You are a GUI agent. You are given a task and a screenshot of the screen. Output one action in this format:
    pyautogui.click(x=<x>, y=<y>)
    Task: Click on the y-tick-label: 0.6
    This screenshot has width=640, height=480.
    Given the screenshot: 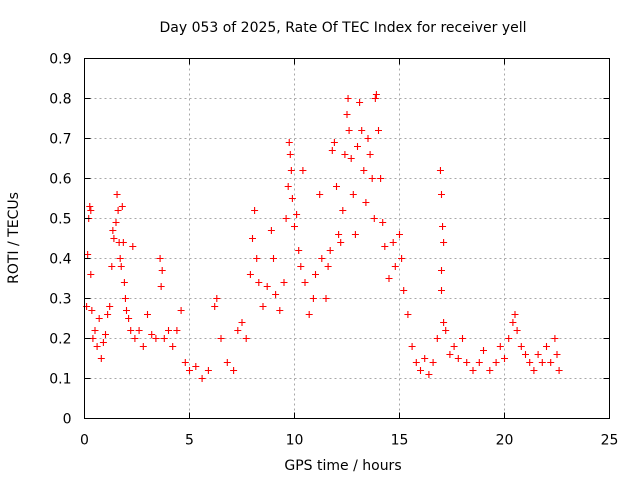 What is the action you would take?
    pyautogui.click(x=60, y=180)
    